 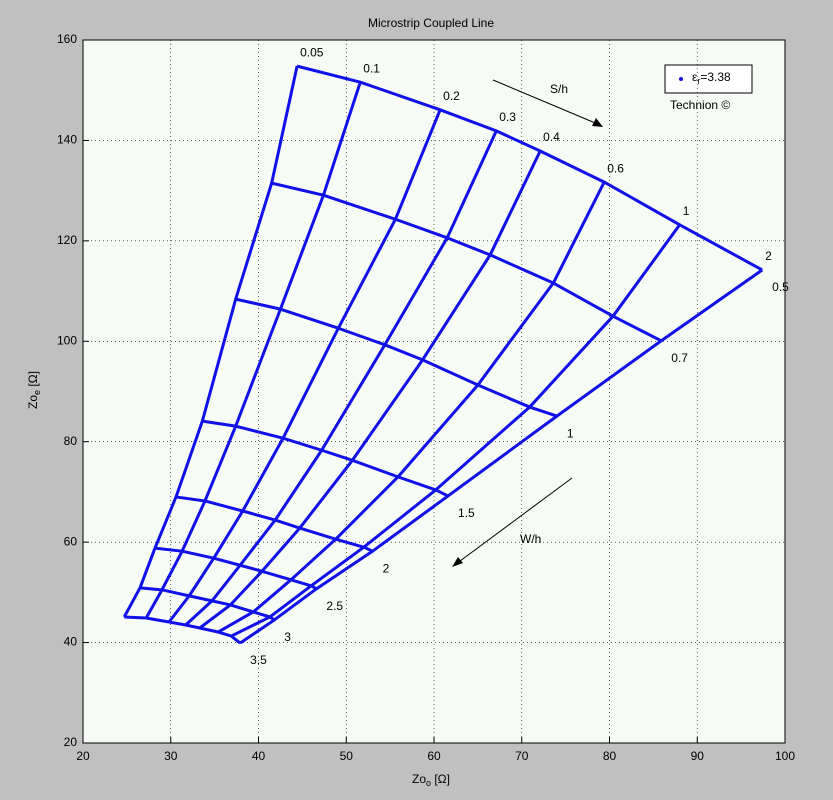 I want to click on x-tick-label: 90, so click(x=698, y=756).